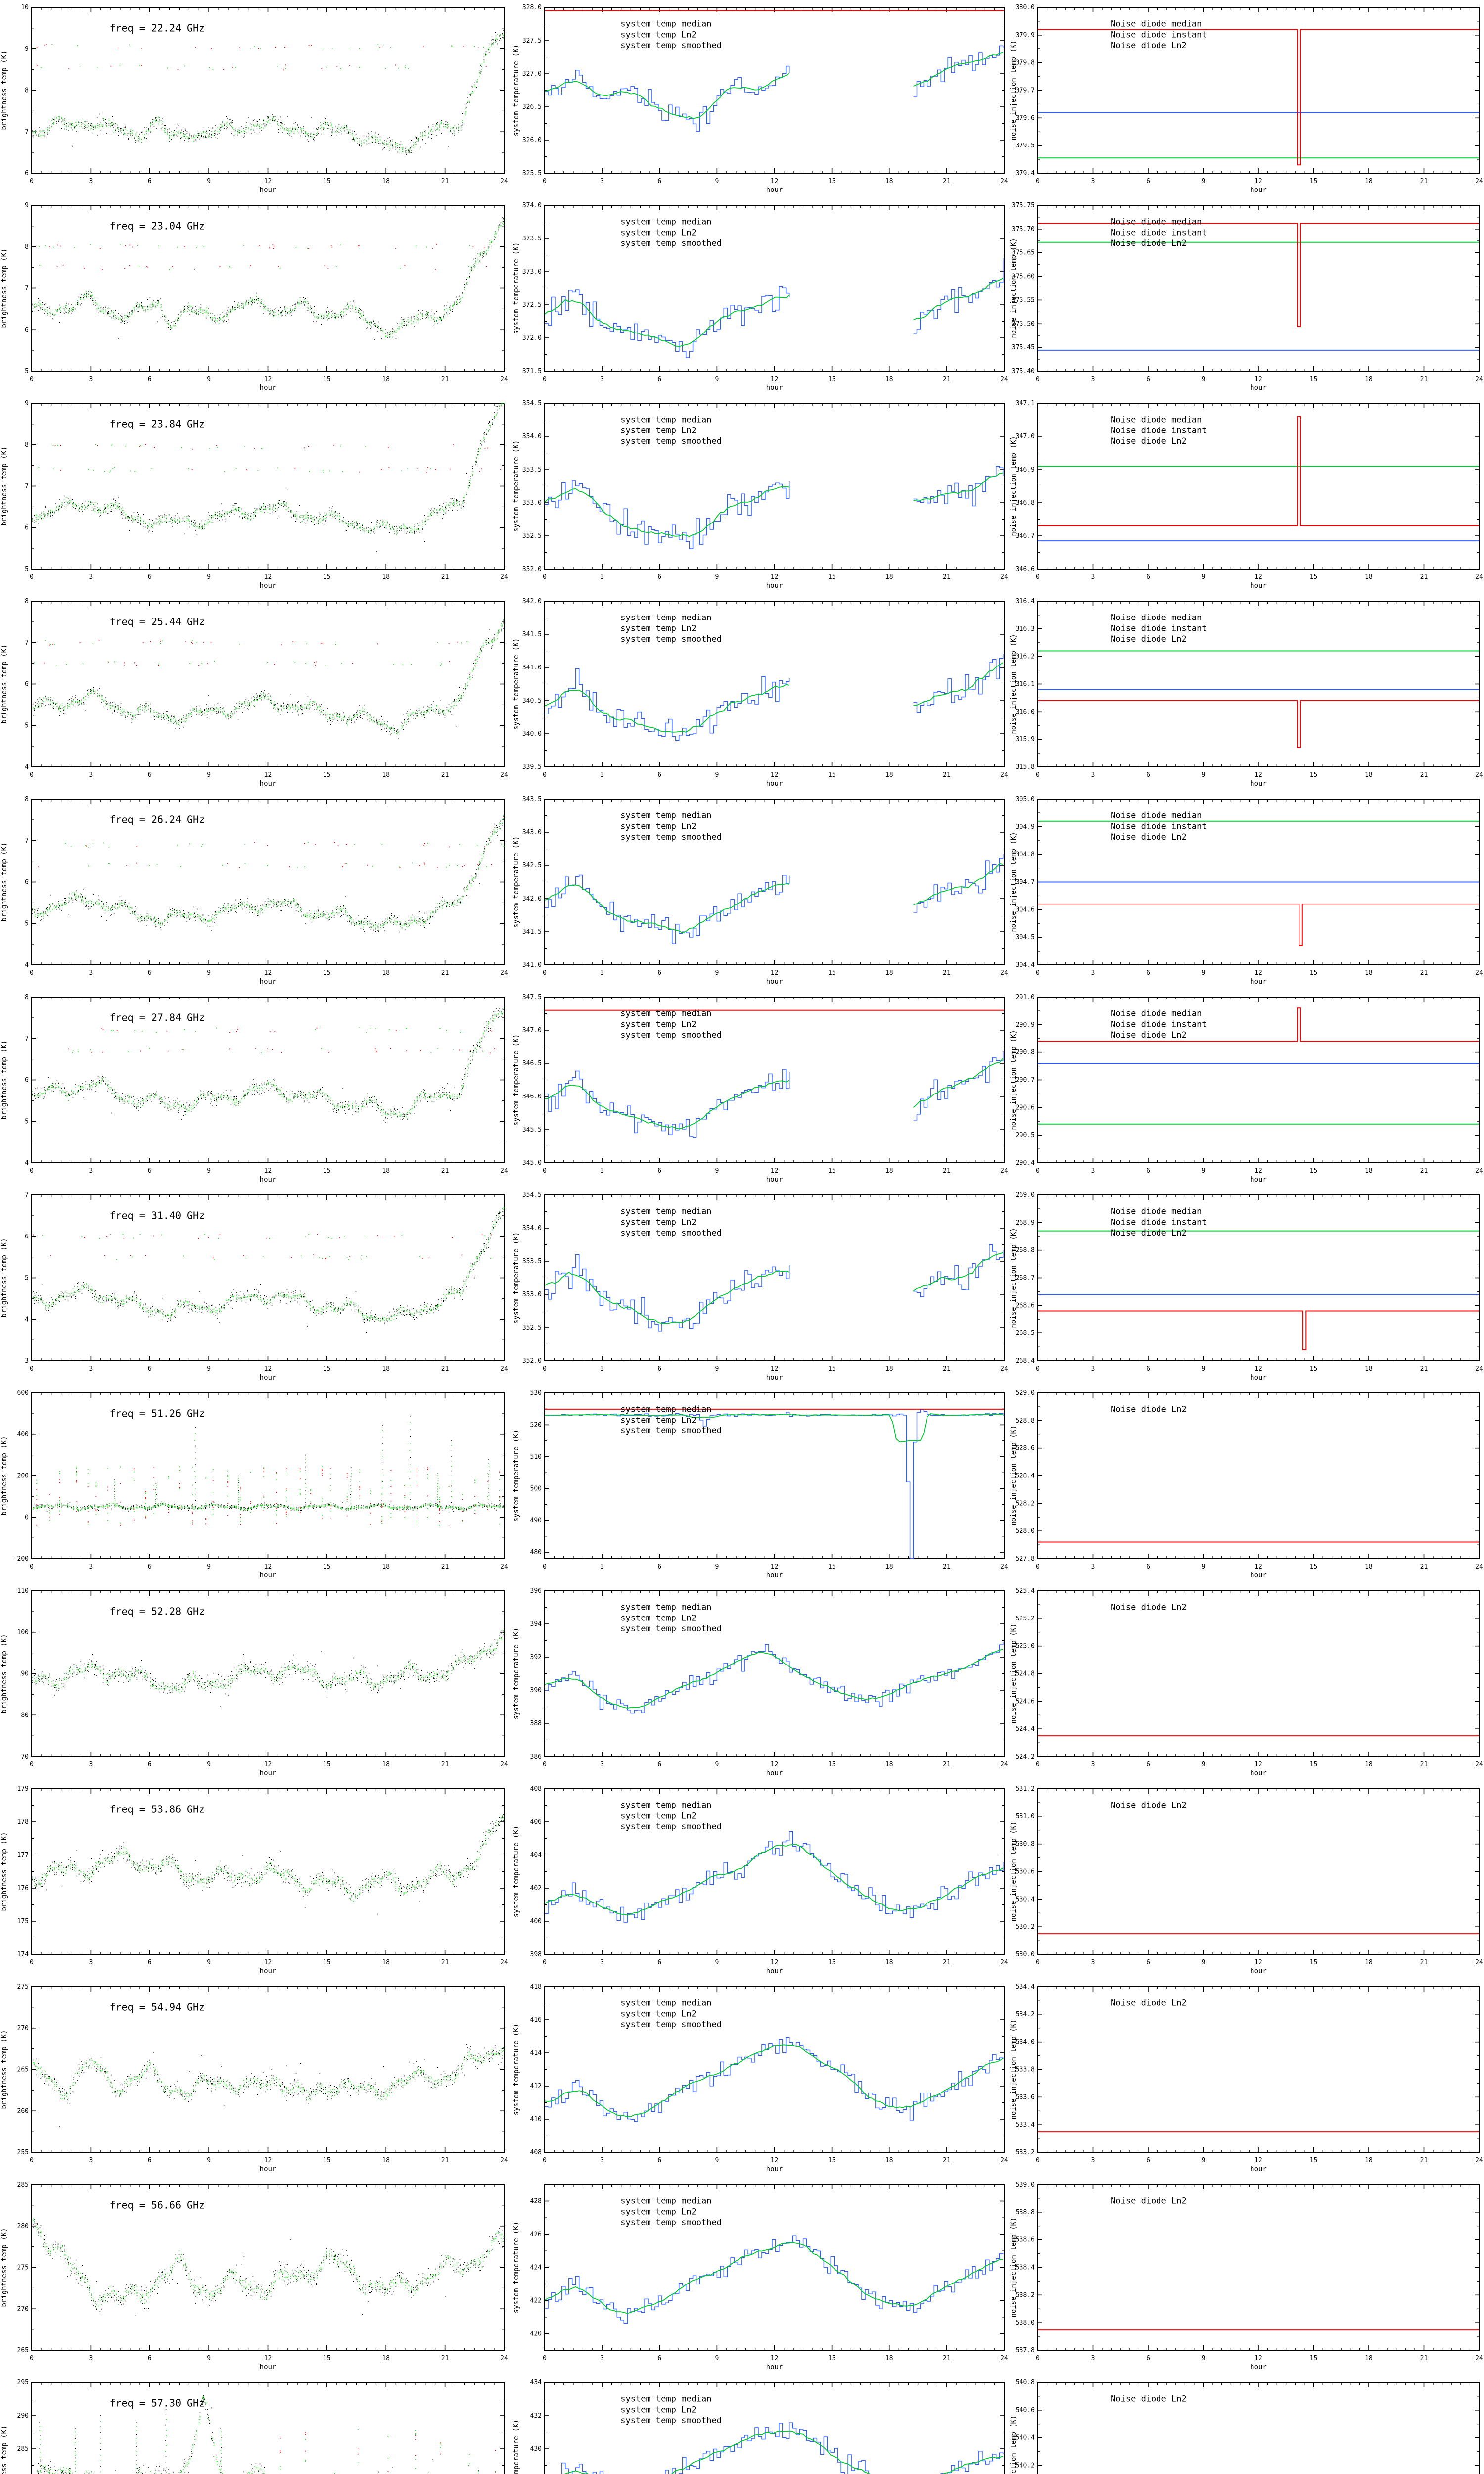  Describe the element at coordinates (532, 206) in the screenshot. I see `y-tick-label: 374.0` at that location.